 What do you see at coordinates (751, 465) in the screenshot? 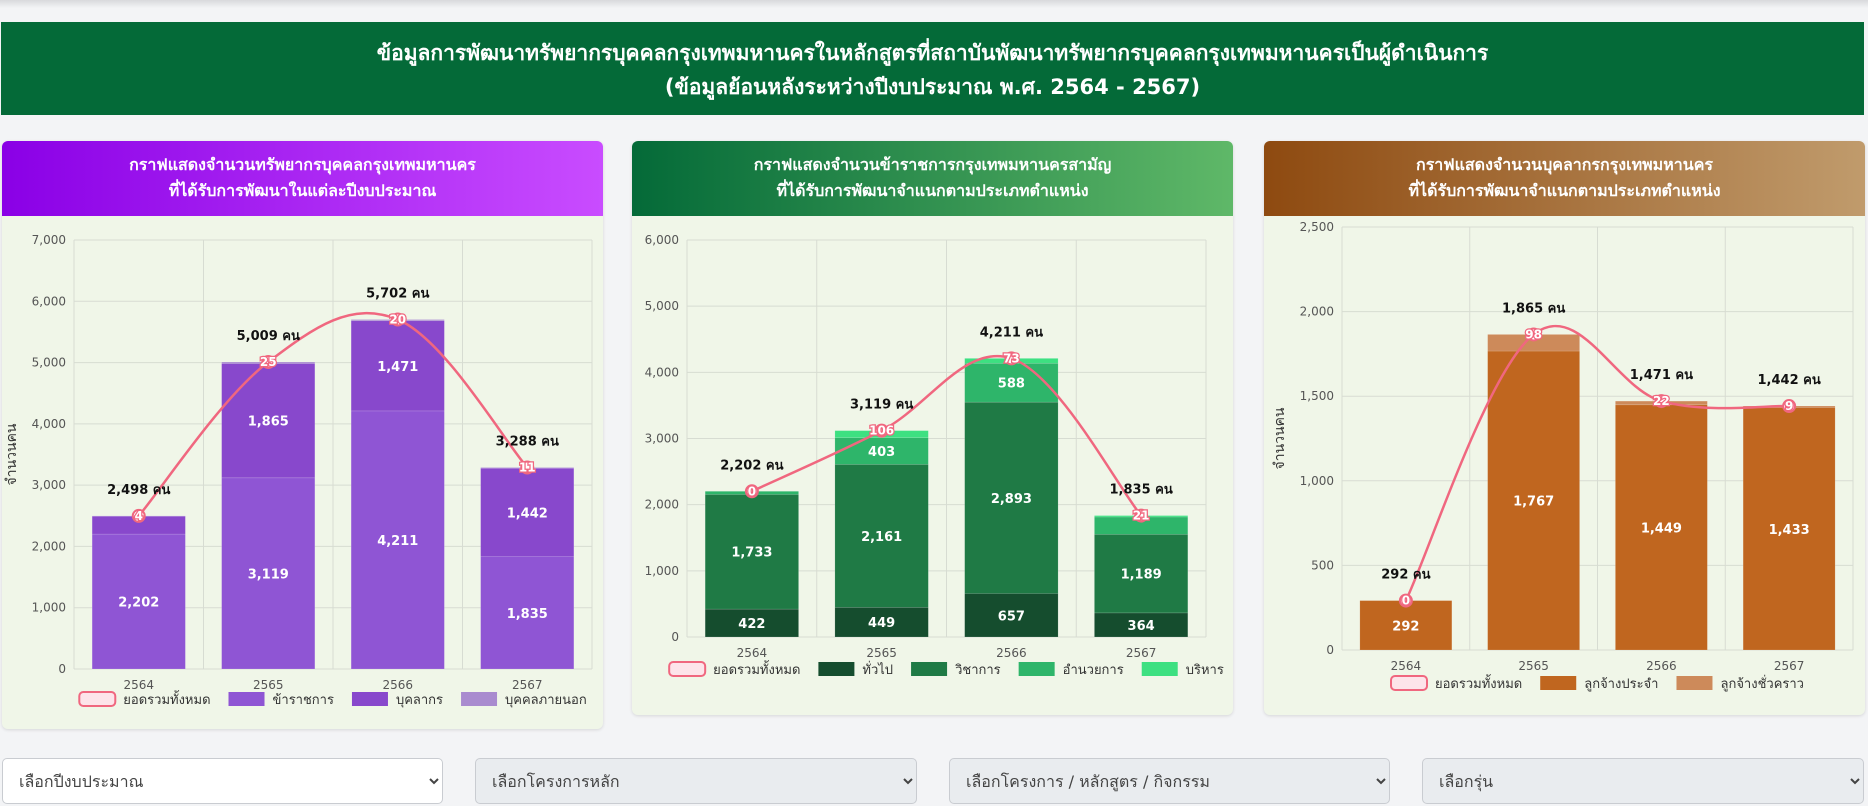
I see `total-label: 2,202 คน` at bounding box center [751, 465].